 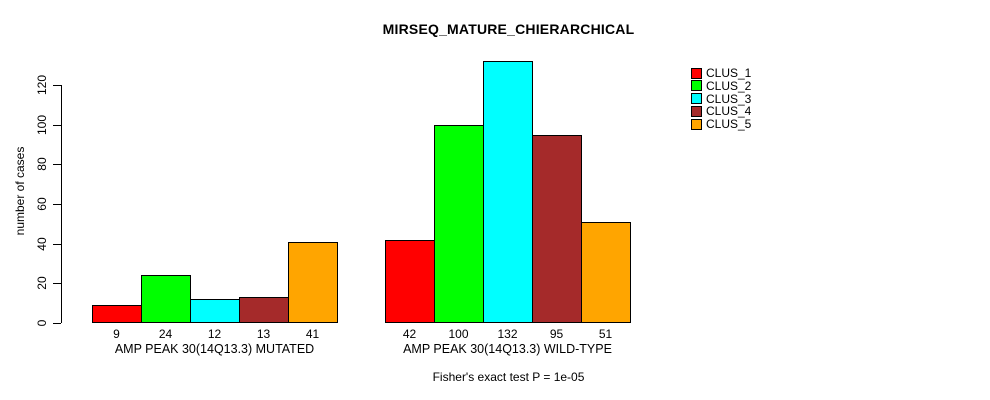 What do you see at coordinates (729, 124) in the screenshot?
I see `legend-label-clus_5: CLUS_5` at bounding box center [729, 124].